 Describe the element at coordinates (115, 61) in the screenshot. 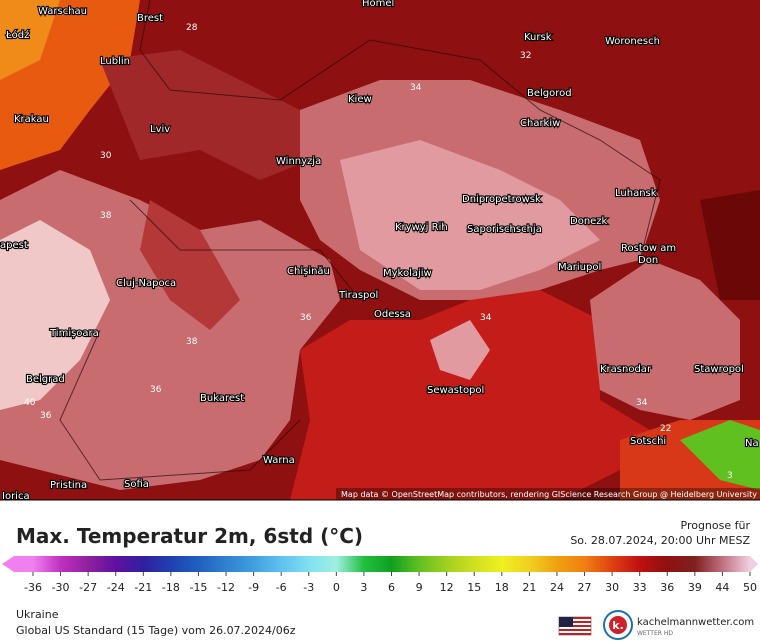

I see `city-label: Lublin` at that location.